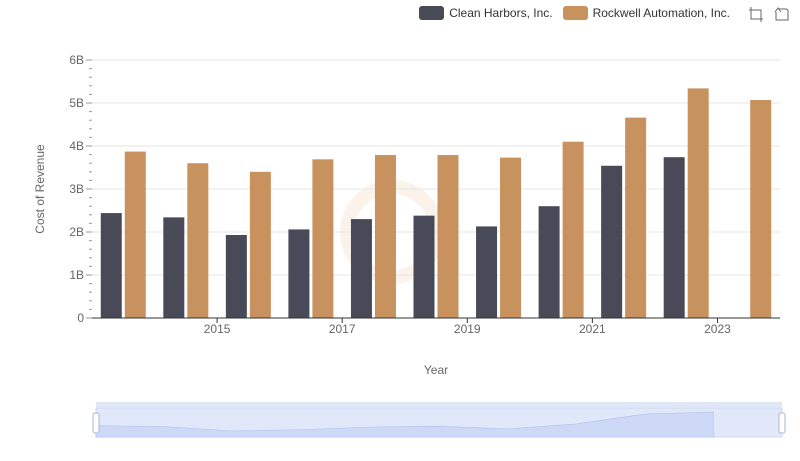 The height and width of the screenshot is (461, 800). I want to click on bar-rockwell-2017, so click(323, 238).